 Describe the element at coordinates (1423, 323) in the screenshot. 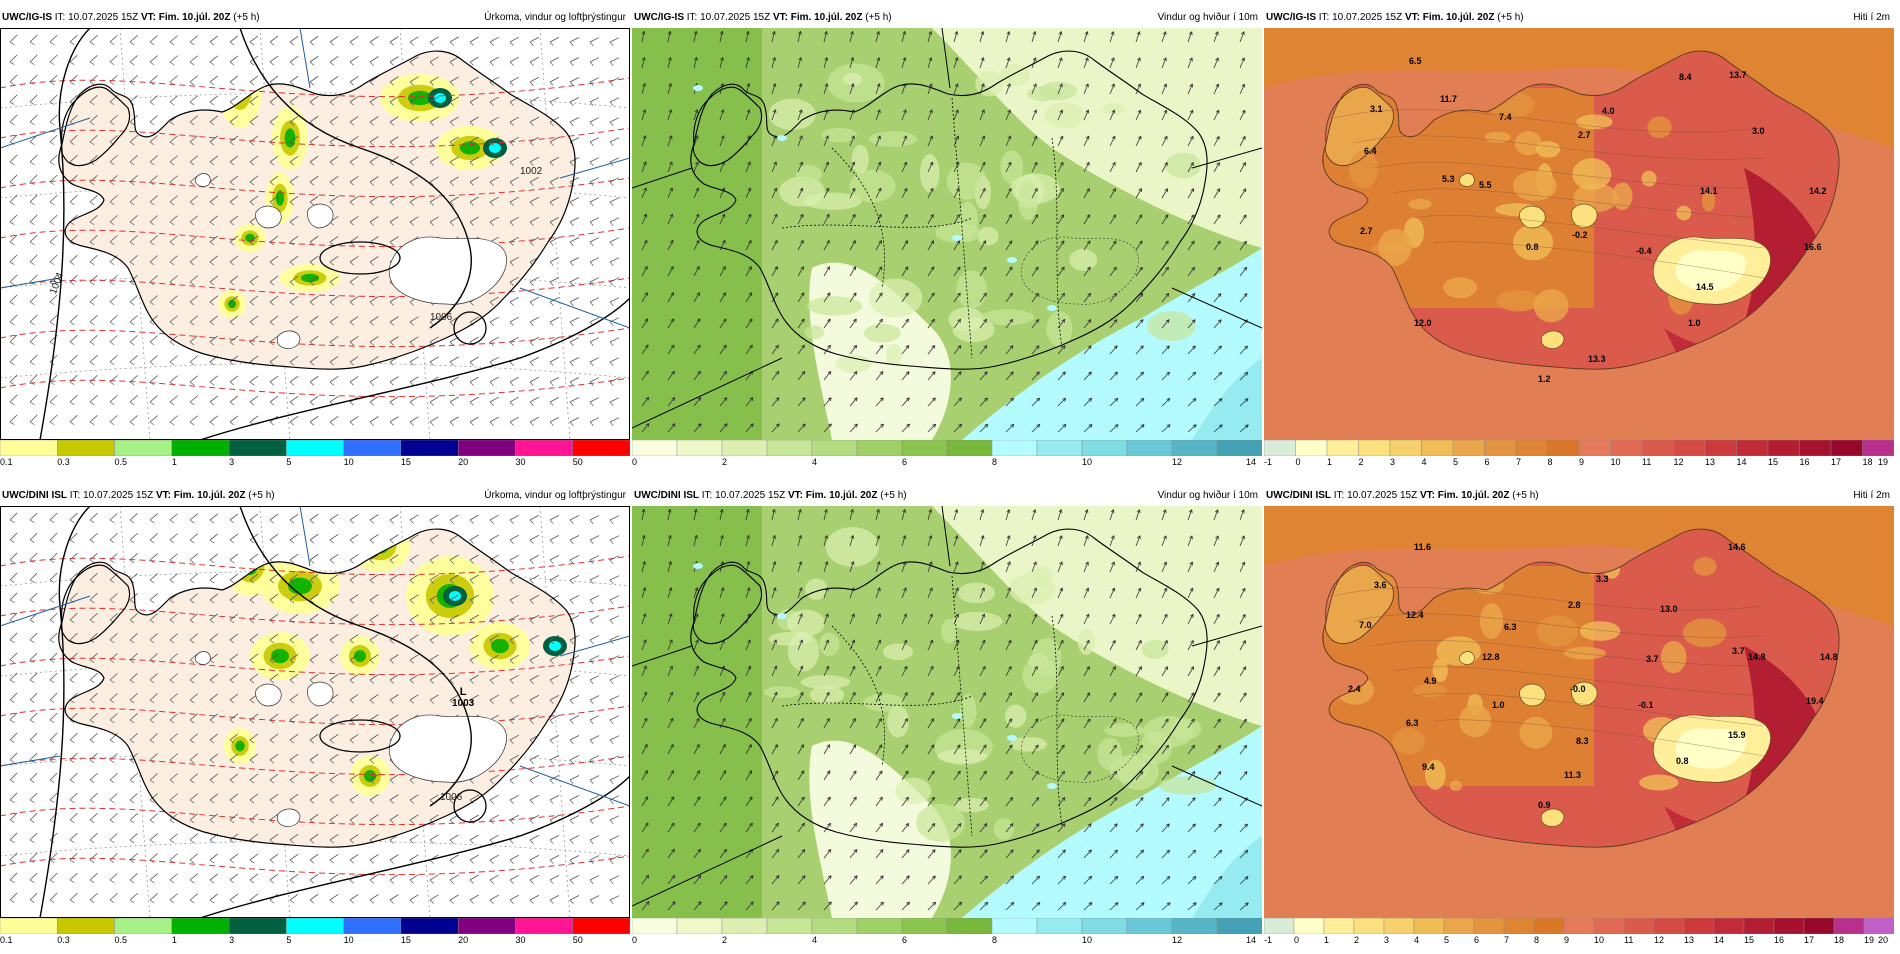

I see `temperature-value-label: 12.0` at that location.